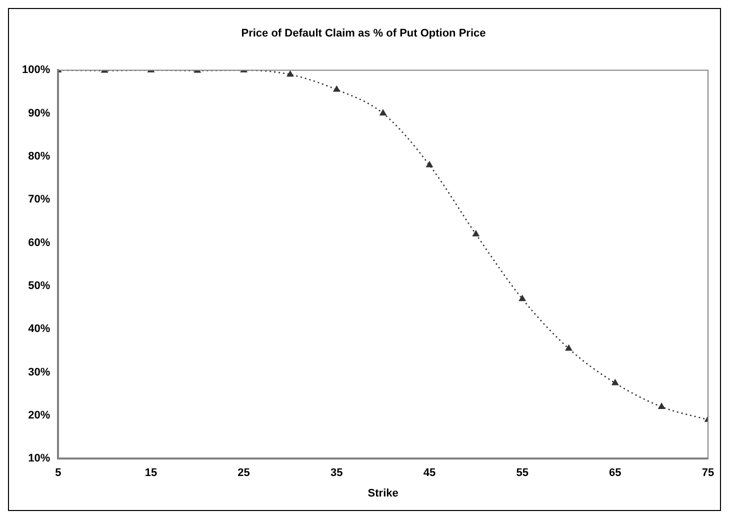 Image resolution: width=731 pixels, height=521 pixels. I want to click on x-tick-label: 55, so click(522, 473).